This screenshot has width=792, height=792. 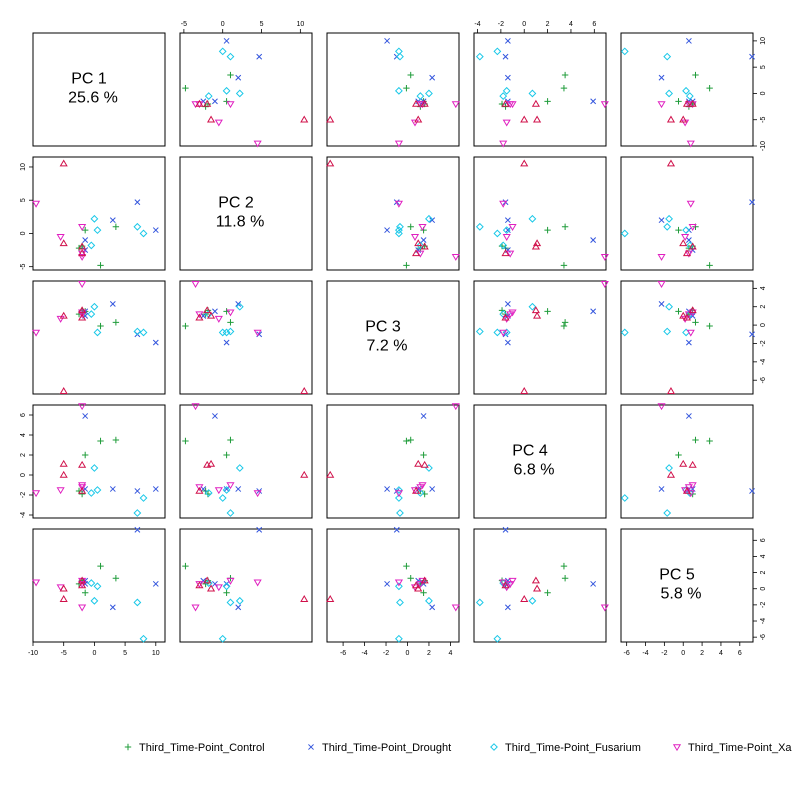 I want to click on bottom-axis-tick-label: 2, so click(x=429, y=653).